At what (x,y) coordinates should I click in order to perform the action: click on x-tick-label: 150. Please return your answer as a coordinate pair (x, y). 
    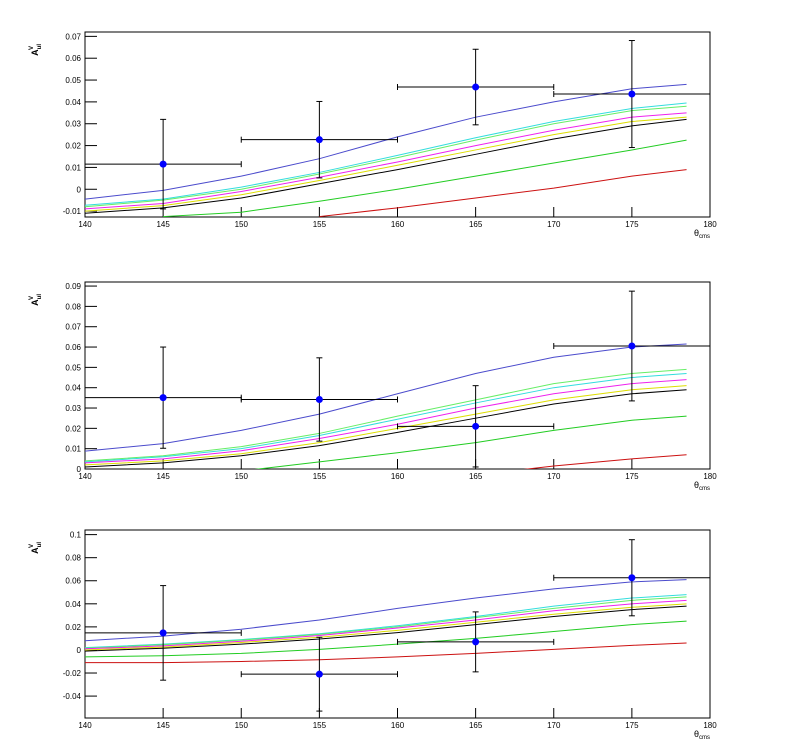
    Looking at the image, I should click on (242, 725).